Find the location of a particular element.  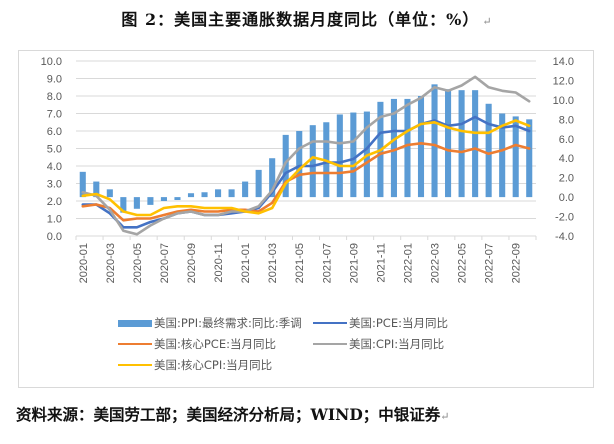

x-tick-label: 2020-09 is located at coordinates (192, 263).